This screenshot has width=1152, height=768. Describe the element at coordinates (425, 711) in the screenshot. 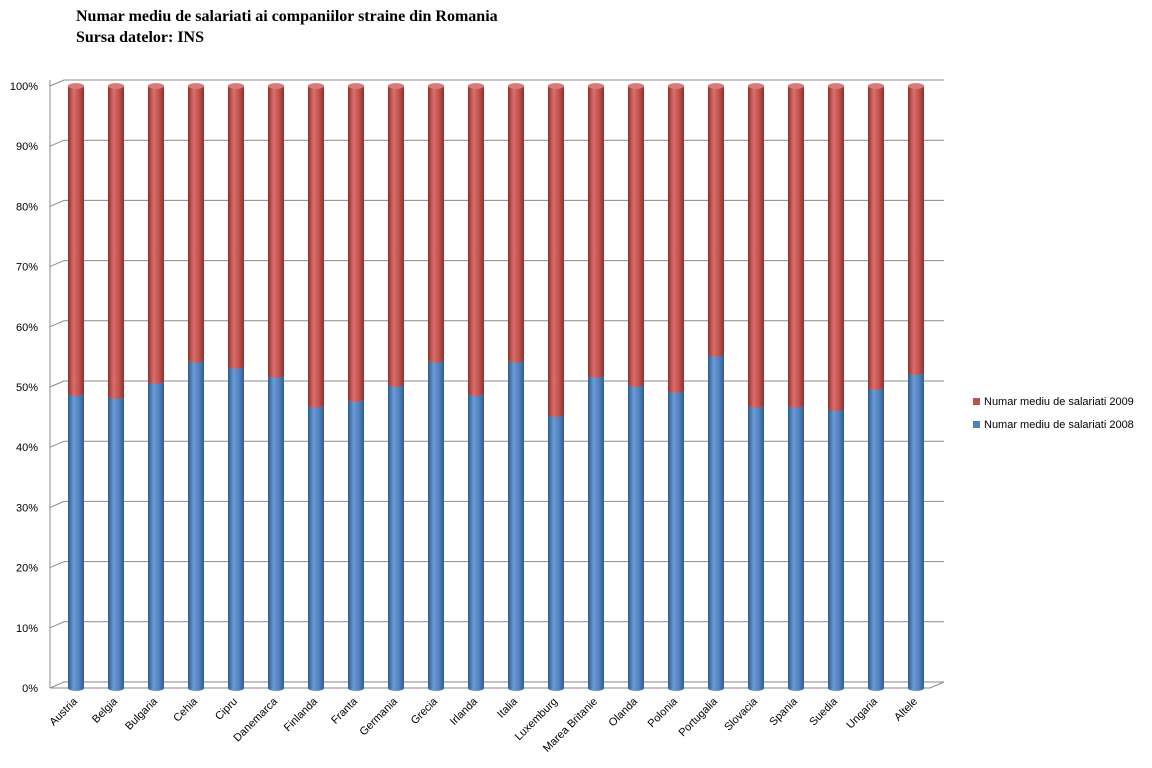

I see `x-tick-label: Grecia` at that location.